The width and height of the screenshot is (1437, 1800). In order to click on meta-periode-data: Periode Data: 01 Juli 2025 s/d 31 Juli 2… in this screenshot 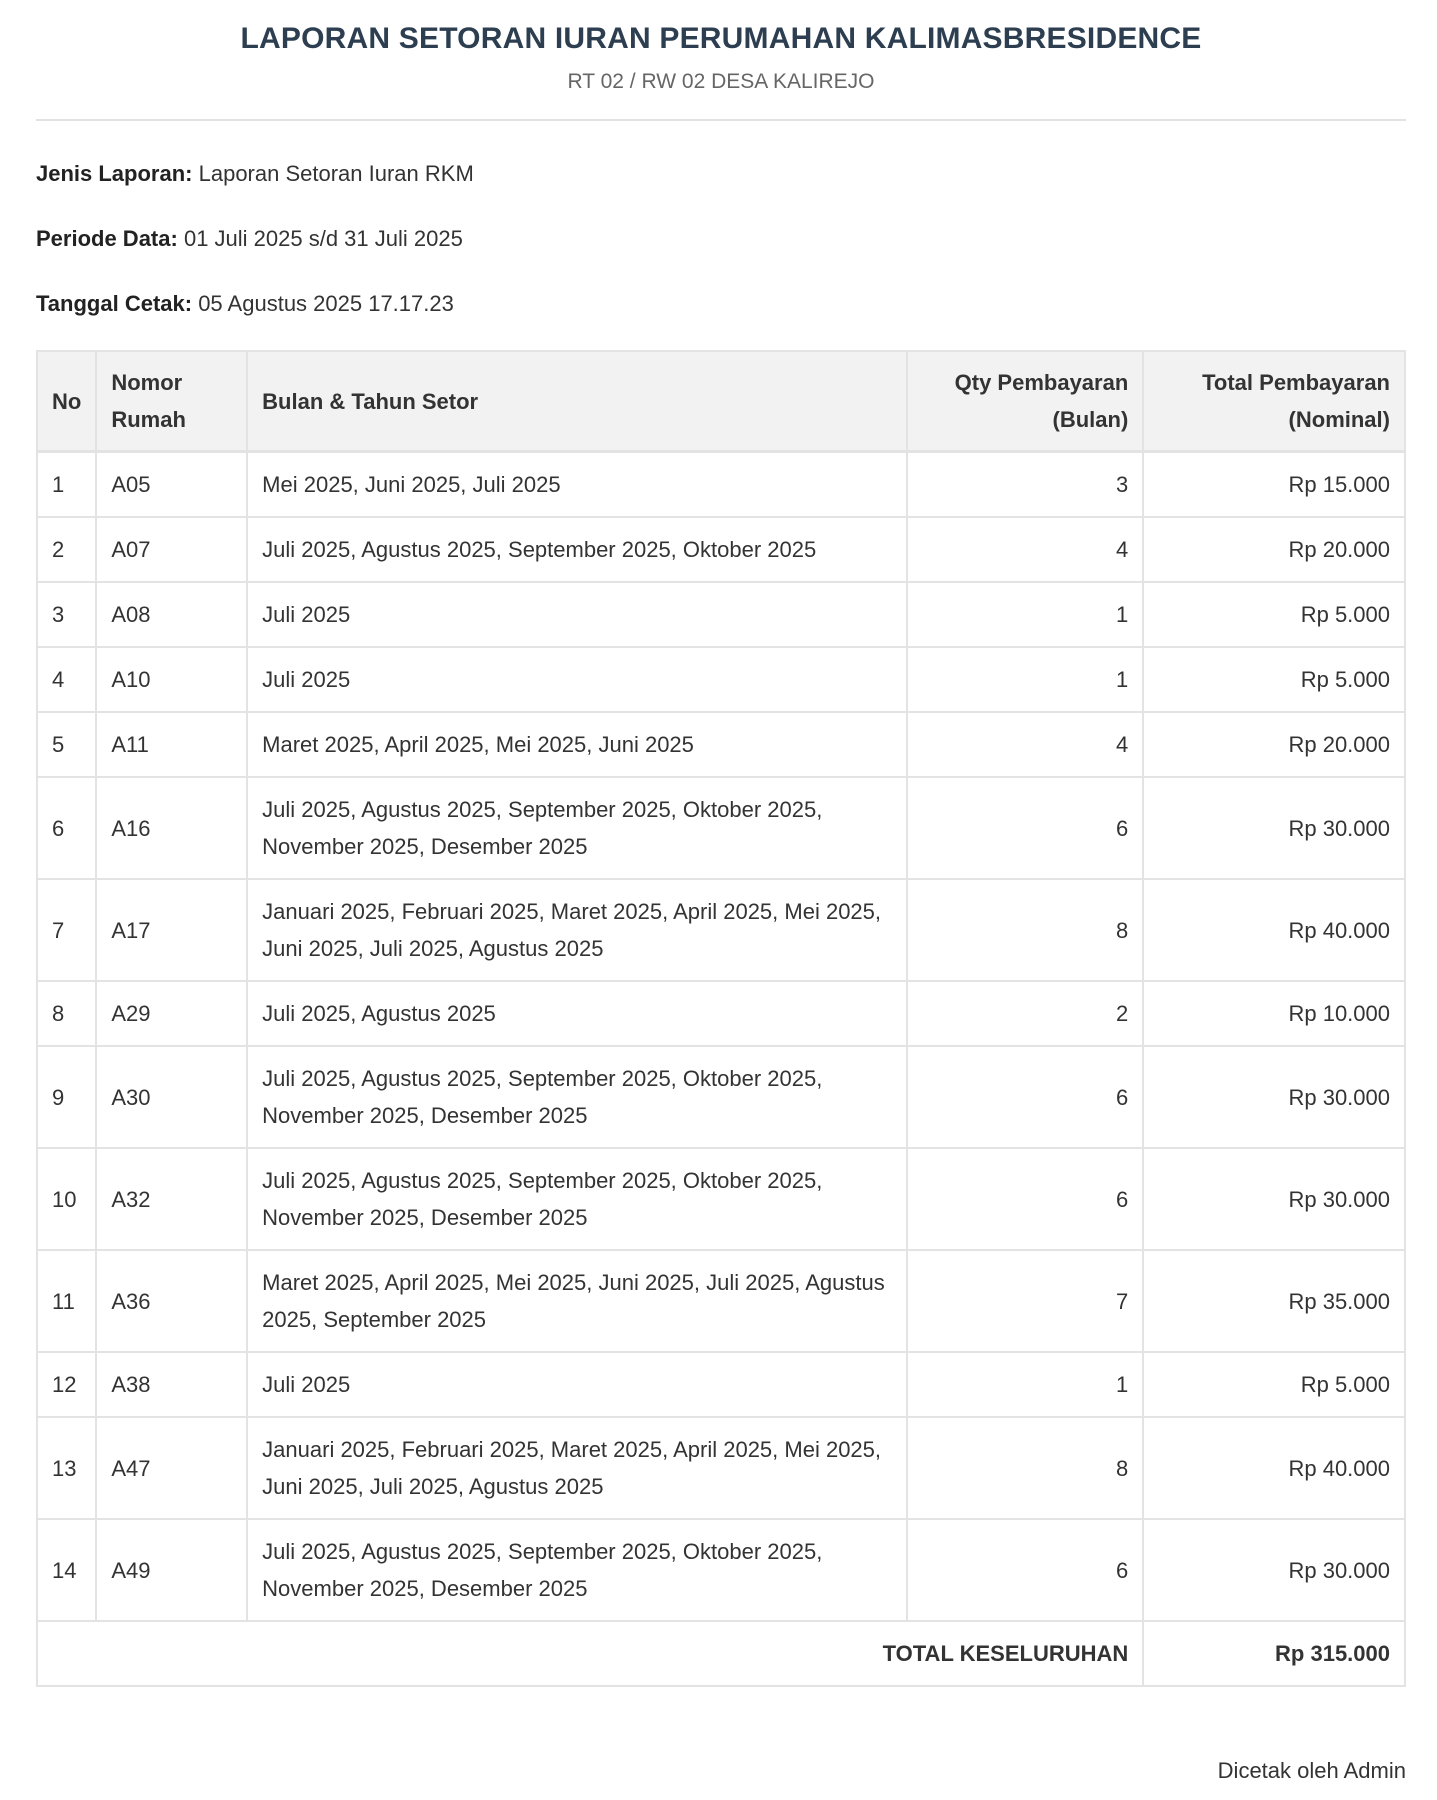, I will do `click(721, 238)`.